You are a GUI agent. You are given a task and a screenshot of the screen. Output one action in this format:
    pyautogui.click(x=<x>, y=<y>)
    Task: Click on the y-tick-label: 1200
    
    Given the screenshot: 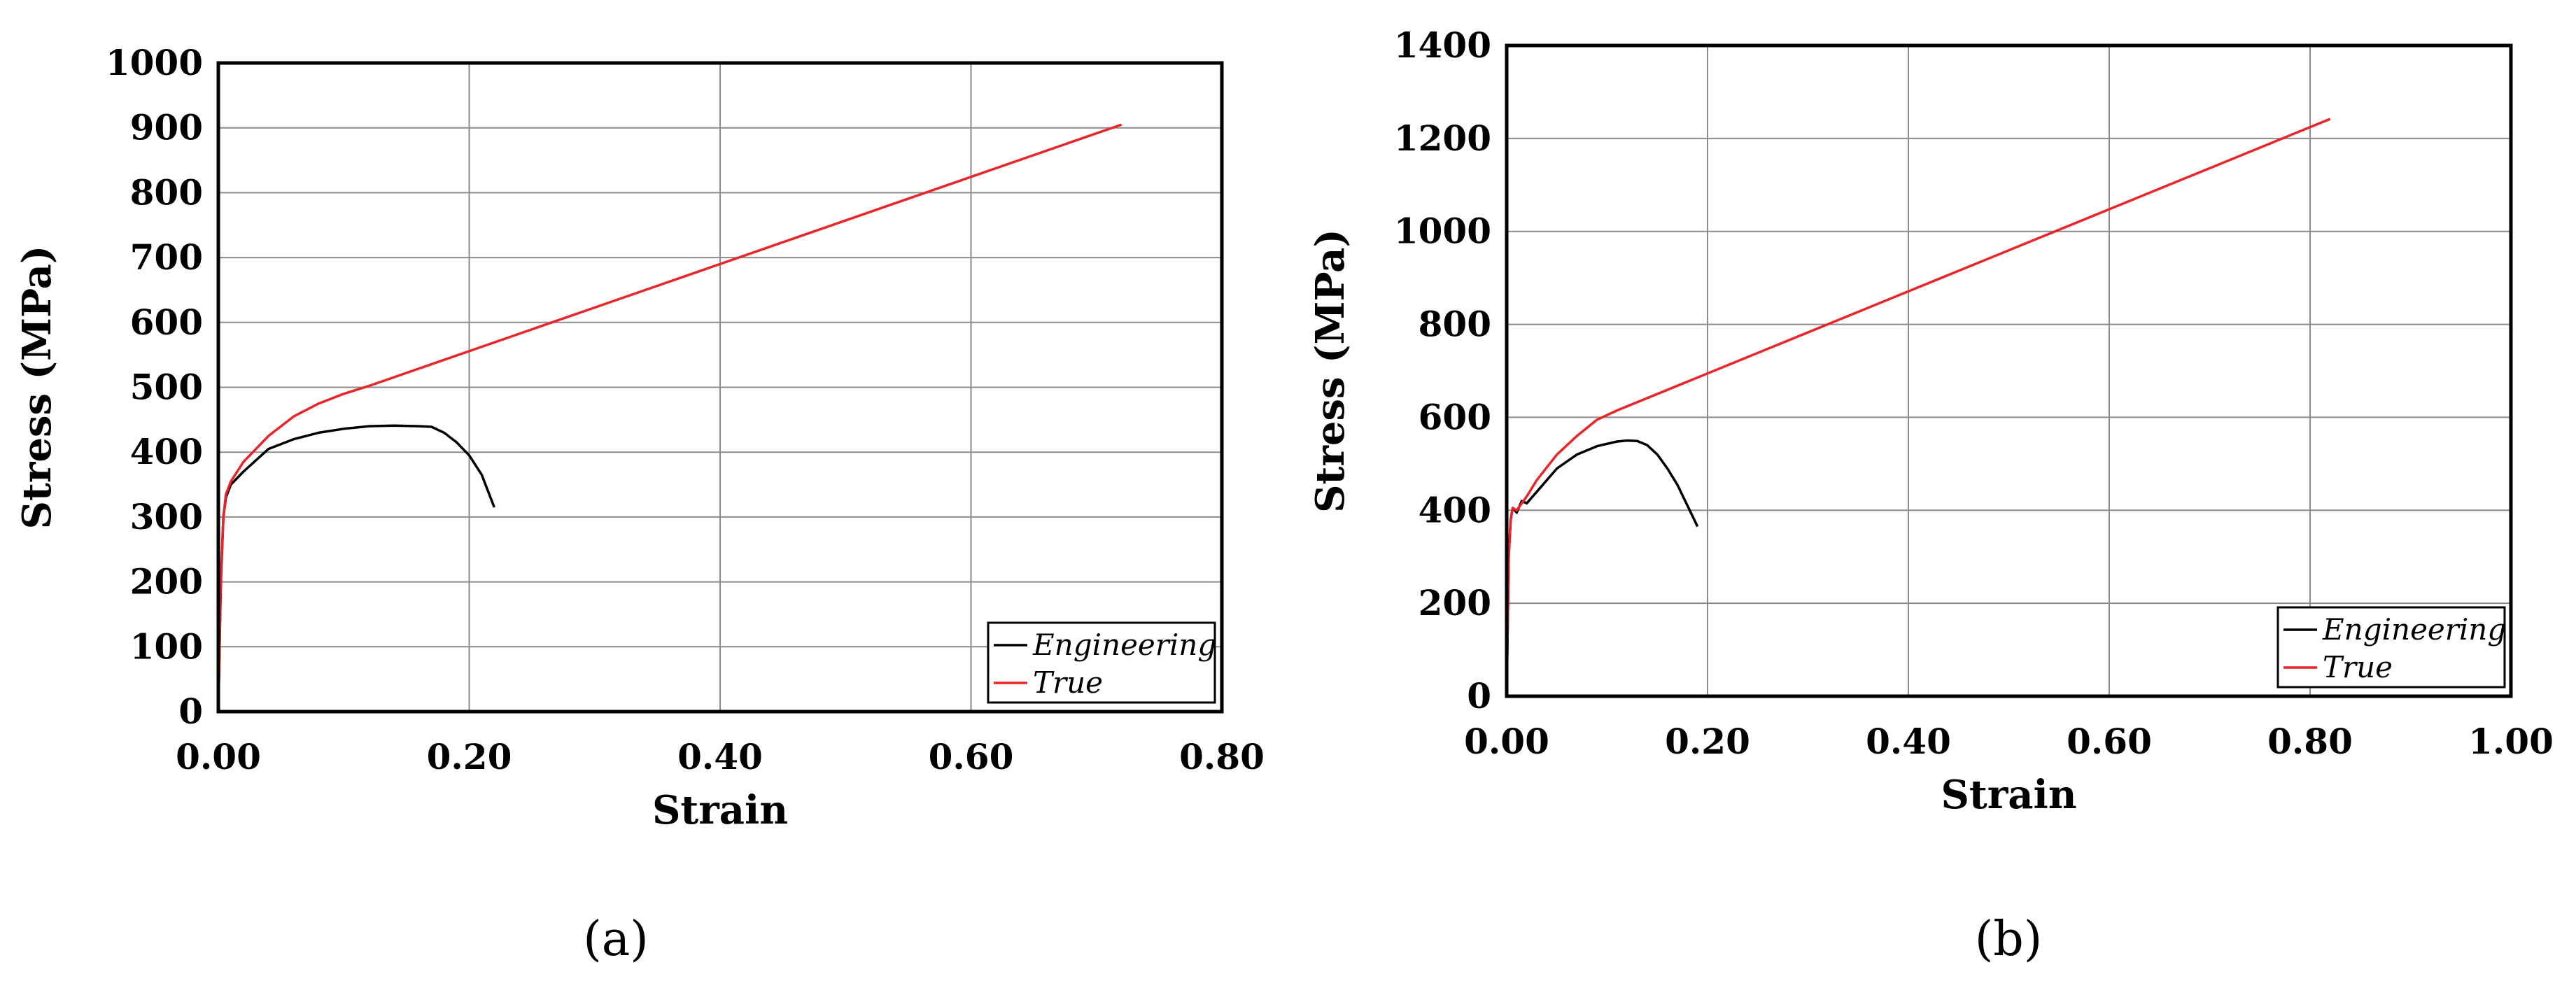 What is the action you would take?
    pyautogui.click(x=1442, y=138)
    